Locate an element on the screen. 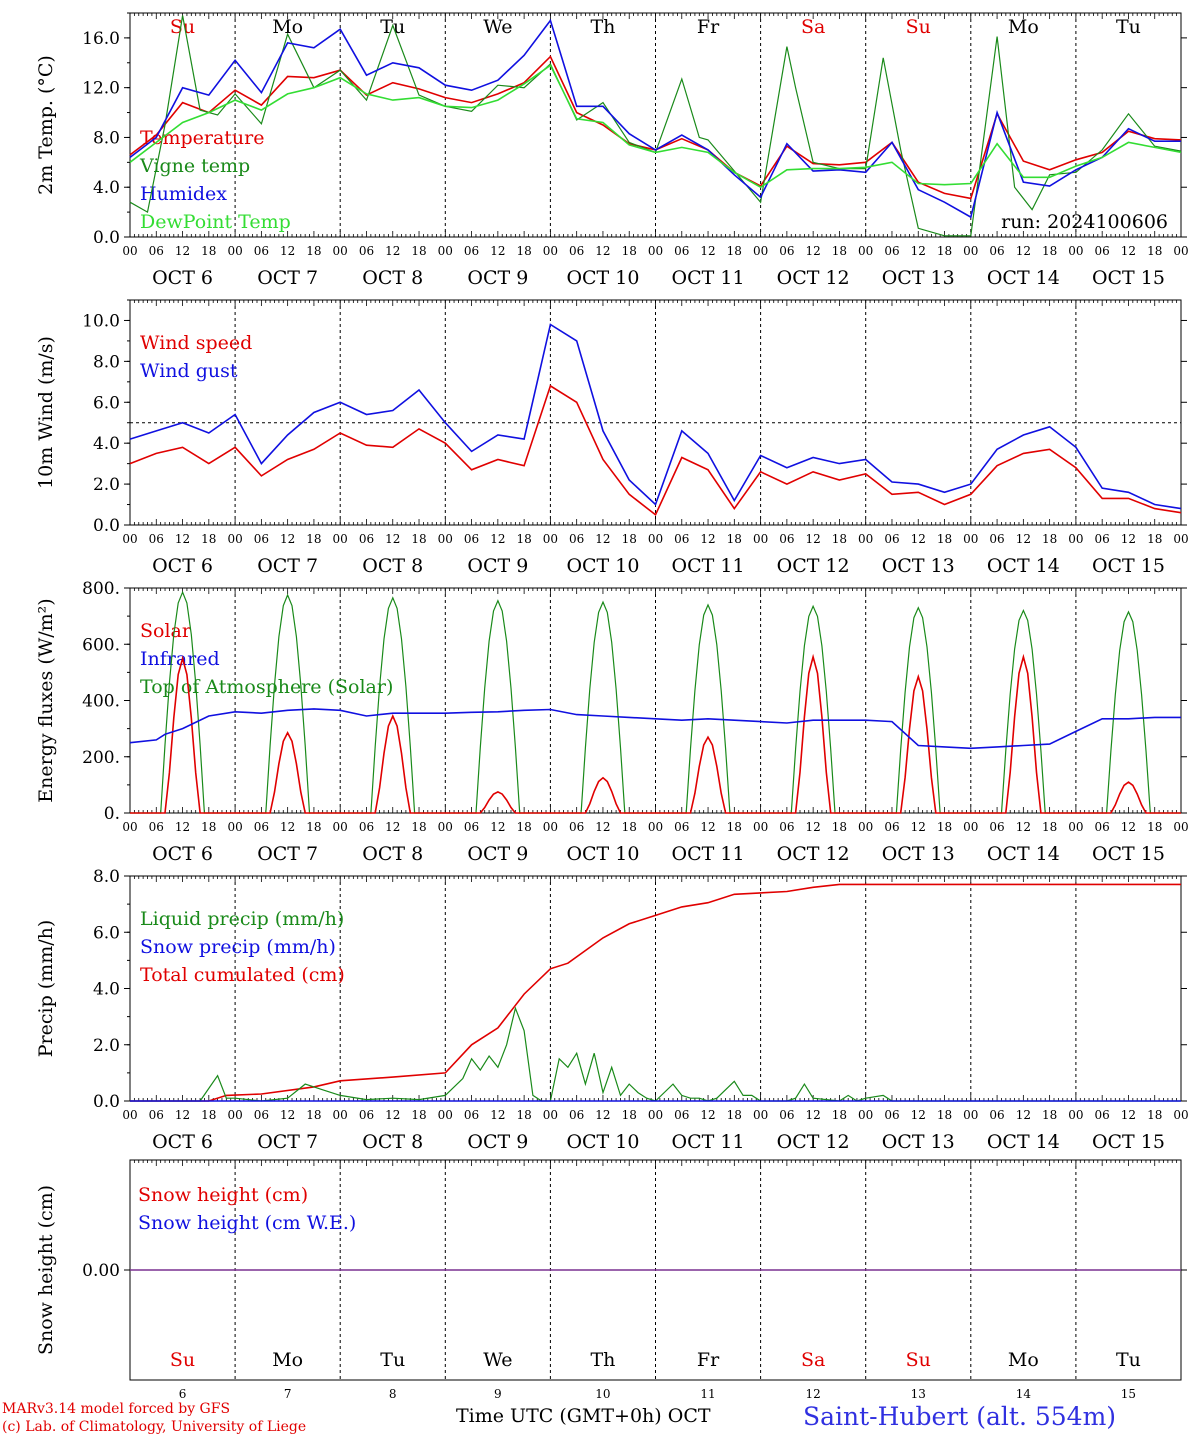  y-tick-label: 800. is located at coordinates (101, 589).